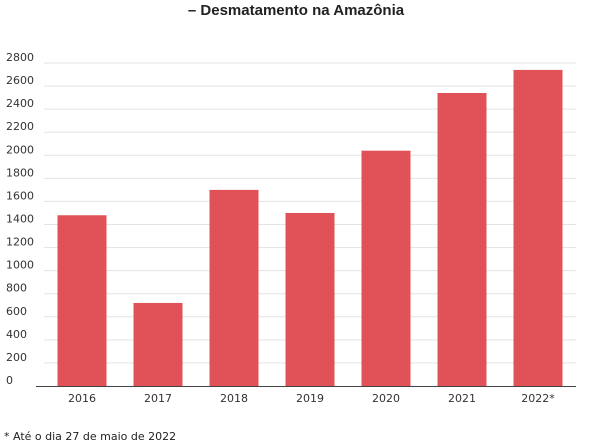  I want to click on y-tick-label: 0, so click(9, 380).